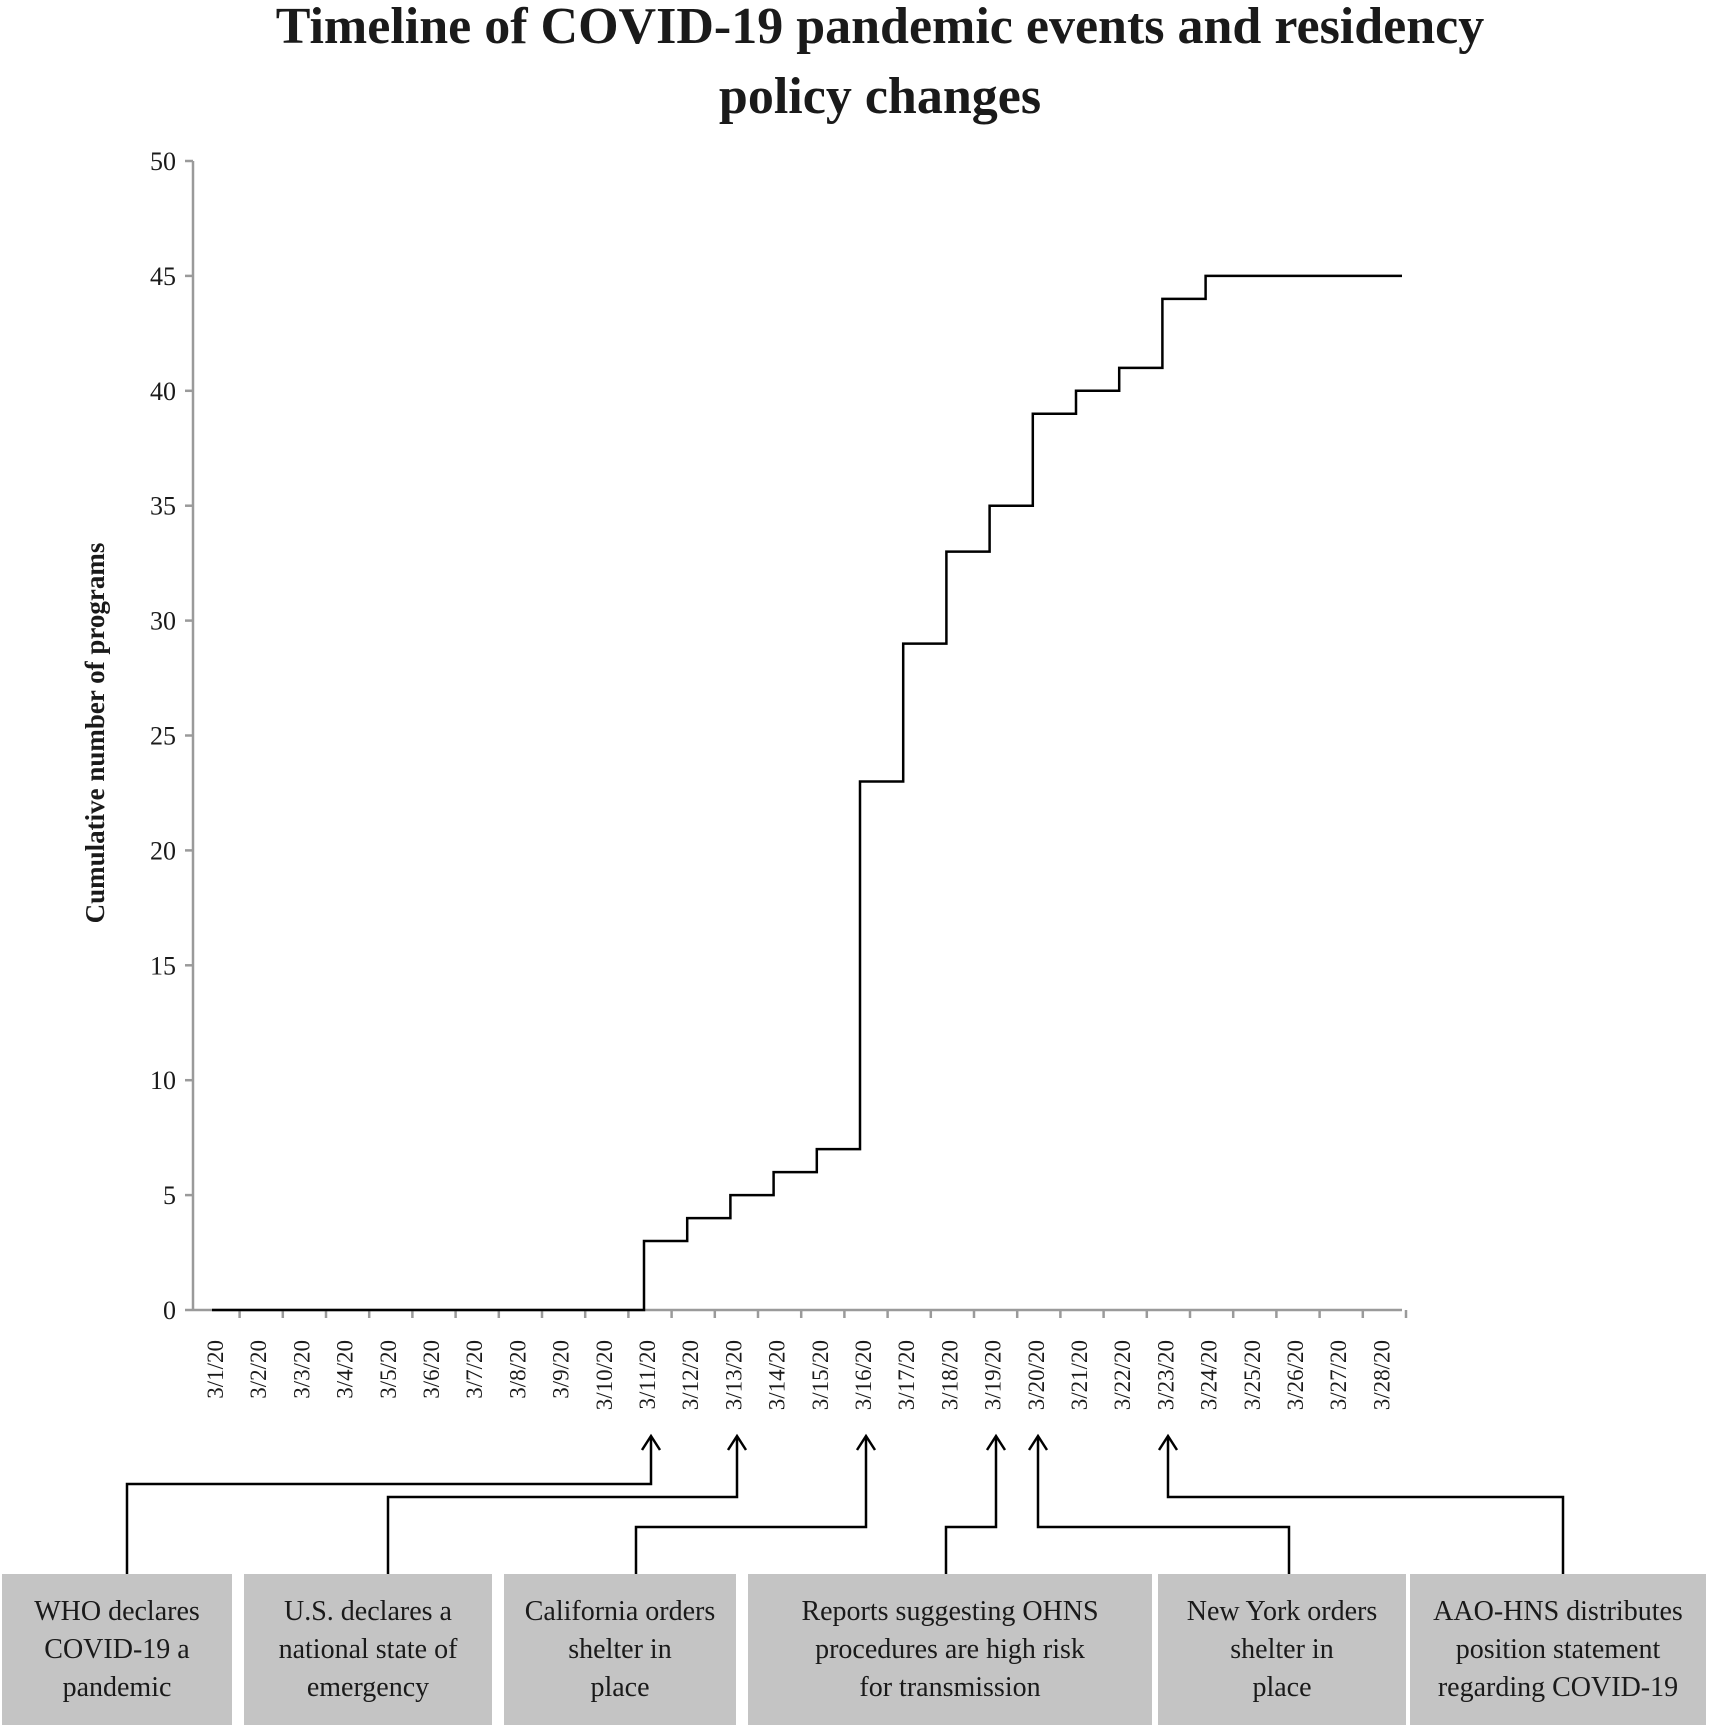 This screenshot has height=1725, width=1717. Describe the element at coordinates (169, 1195) in the screenshot. I see `y-tick-label: 5` at that location.